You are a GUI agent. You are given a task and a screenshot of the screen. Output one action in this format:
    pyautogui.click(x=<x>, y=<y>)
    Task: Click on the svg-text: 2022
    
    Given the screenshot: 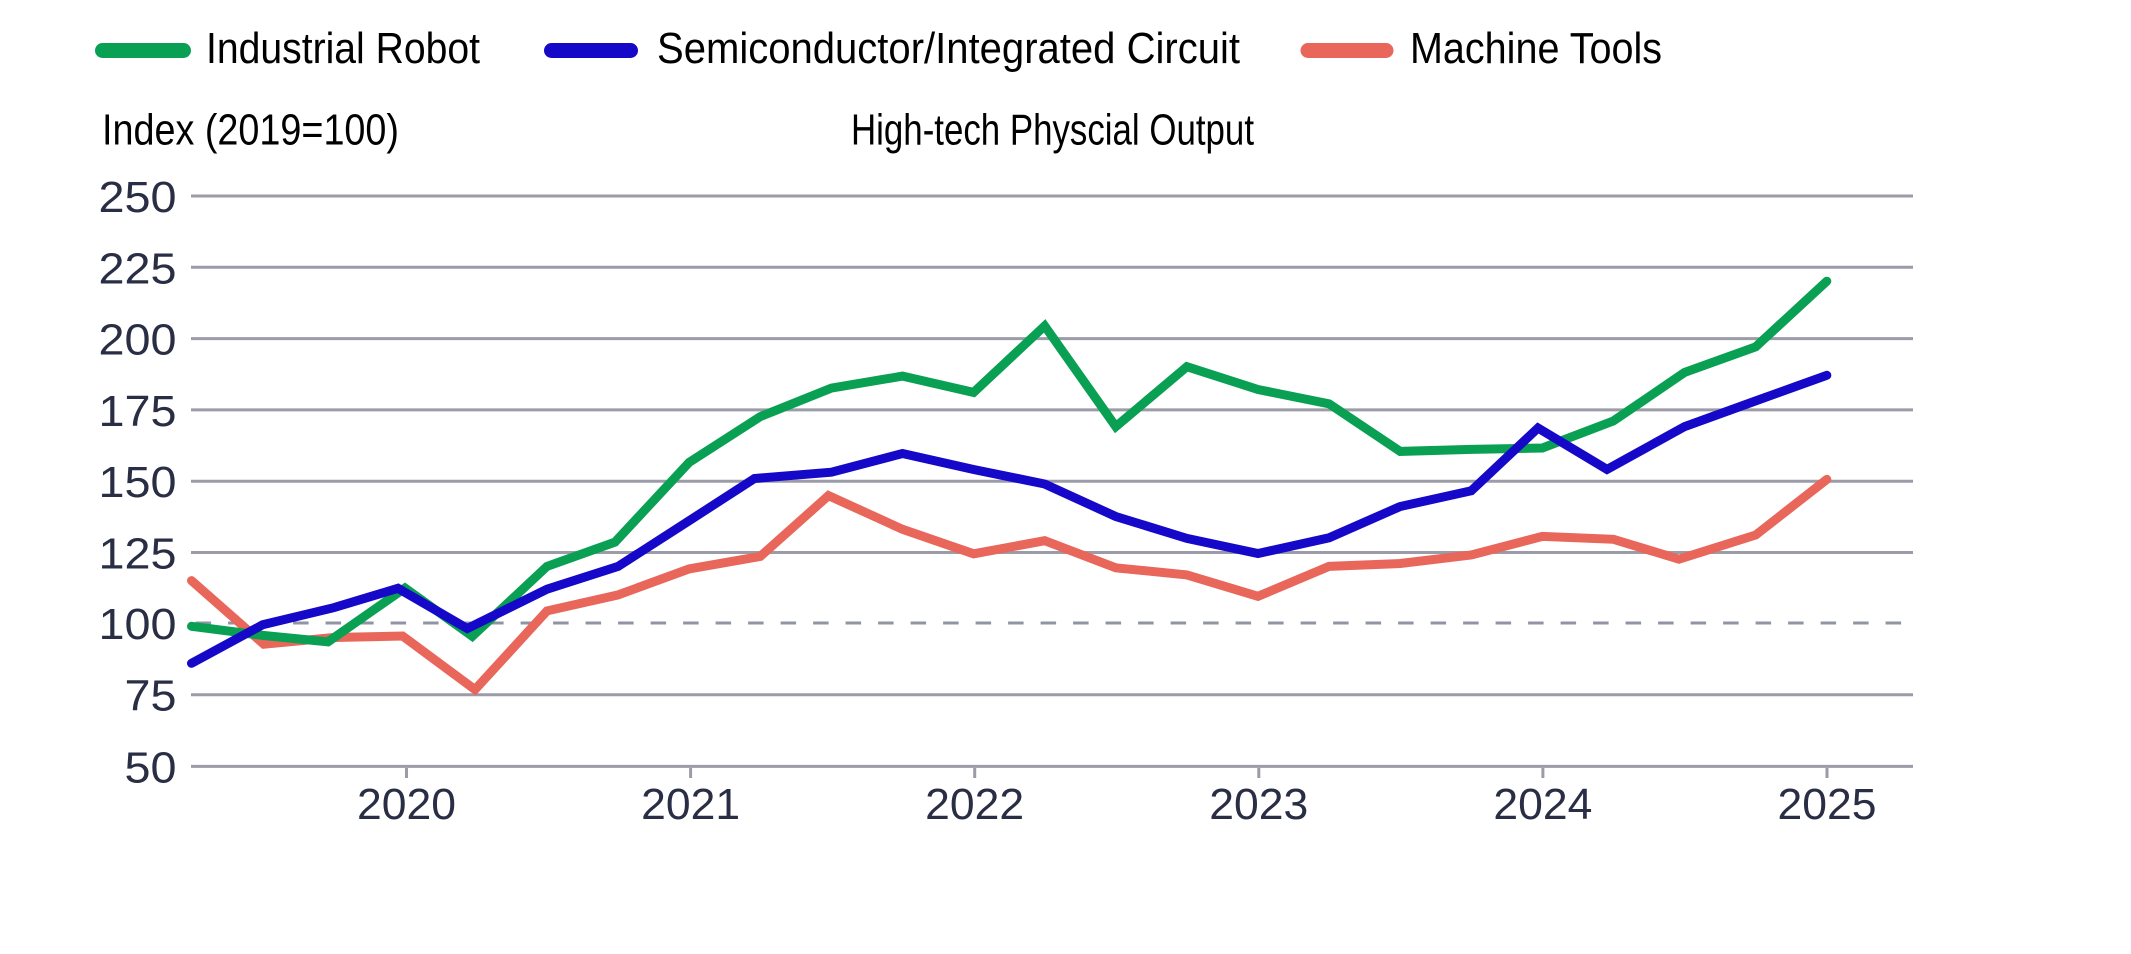 What is the action you would take?
    pyautogui.click(x=974, y=804)
    